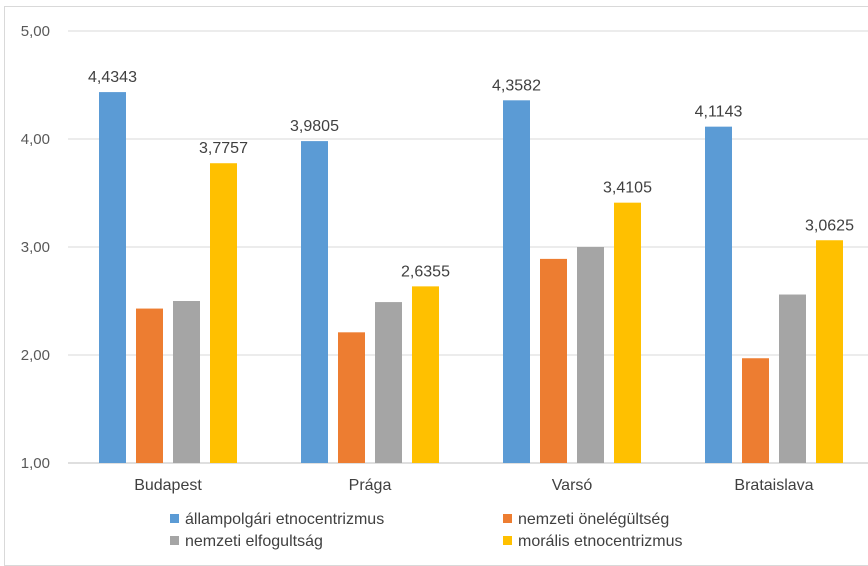 The width and height of the screenshot is (868, 566). I want to click on y-tick-label: 5,00, so click(35, 31).